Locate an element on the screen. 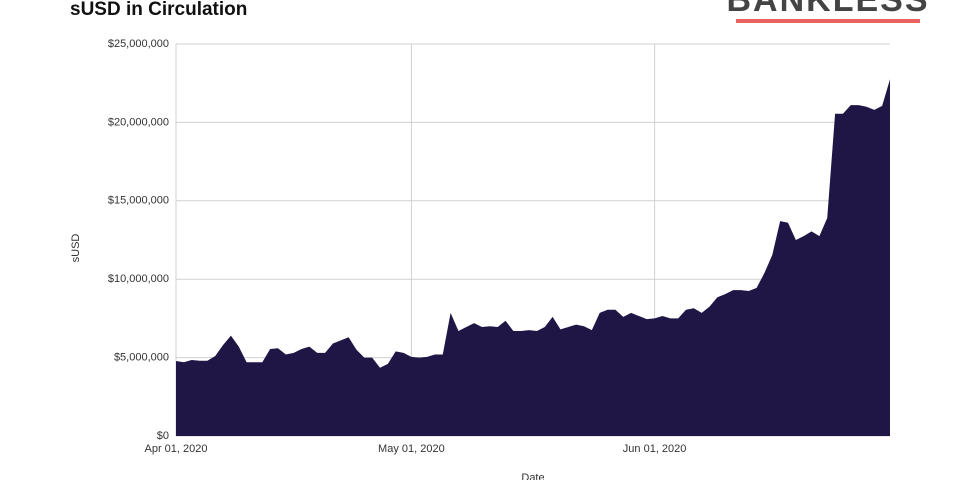 The image size is (960, 480). y-tick-label: $5,000,000 is located at coordinates (141, 358).